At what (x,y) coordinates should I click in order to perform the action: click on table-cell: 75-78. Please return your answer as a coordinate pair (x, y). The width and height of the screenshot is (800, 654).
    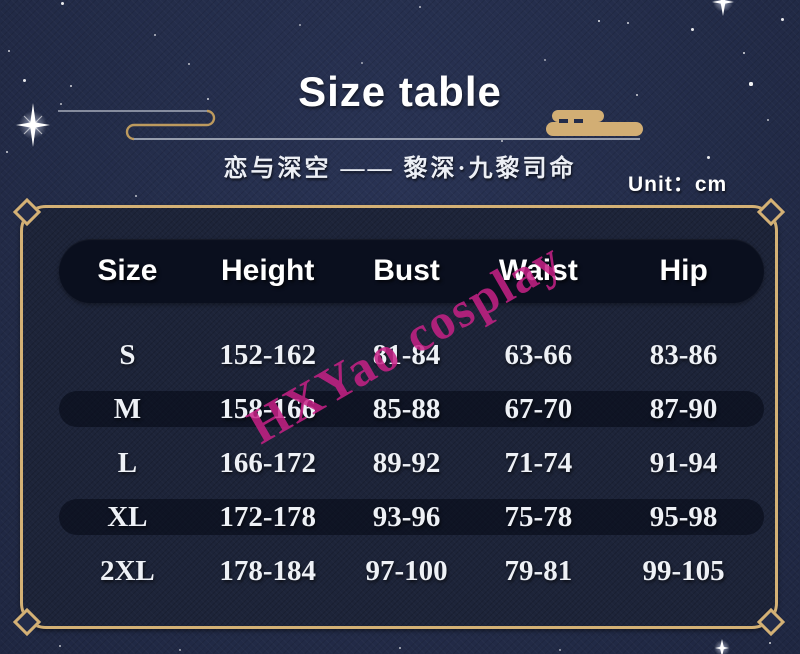
    Looking at the image, I should click on (538, 516).